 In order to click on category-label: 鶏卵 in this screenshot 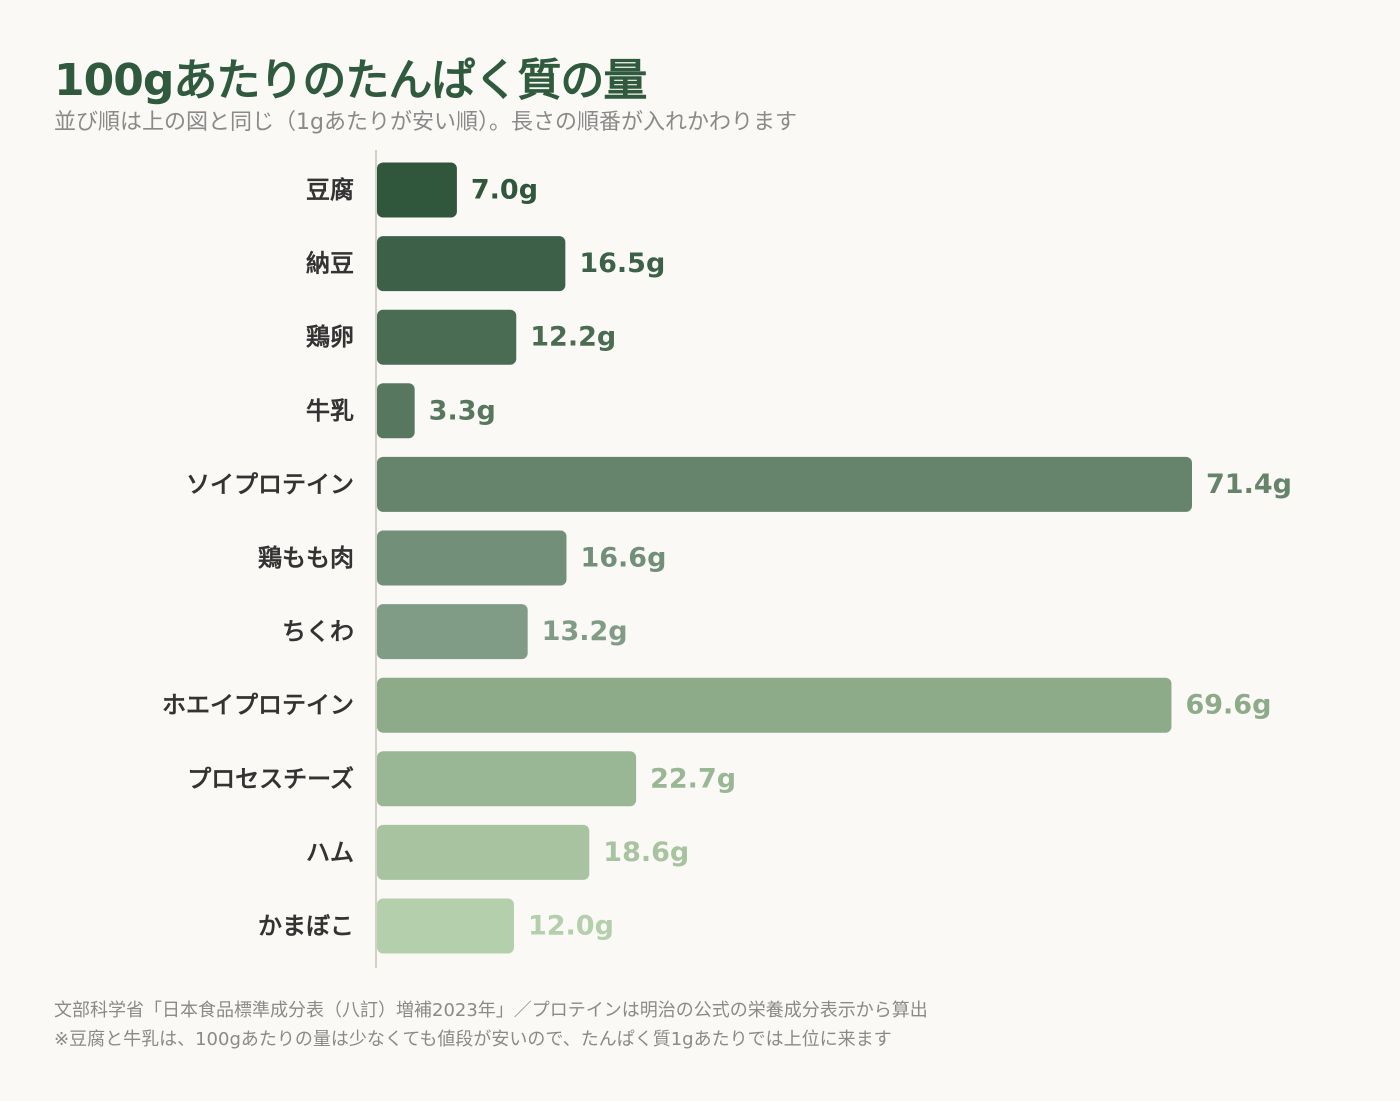, I will do `click(330, 337)`.